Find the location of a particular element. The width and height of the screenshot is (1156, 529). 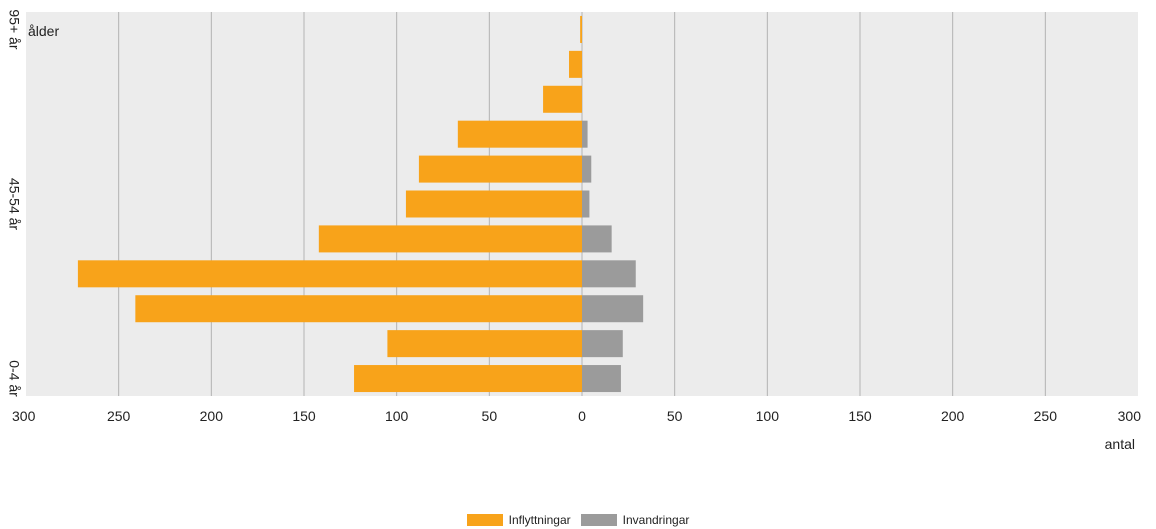

category-label: 45-54 år is located at coordinates (14, 204).